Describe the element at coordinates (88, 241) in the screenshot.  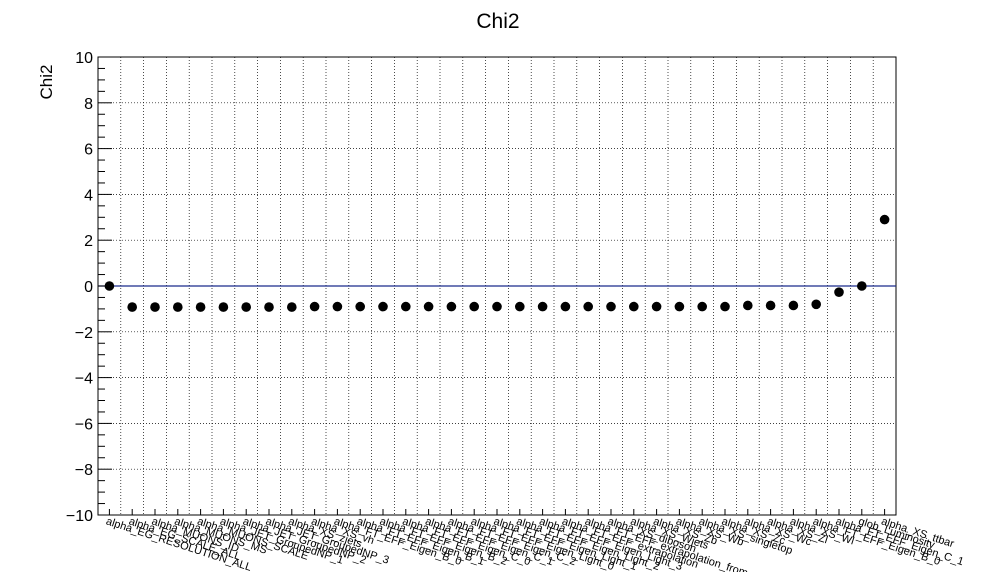
I see `y-tick-label: 2` at that location.